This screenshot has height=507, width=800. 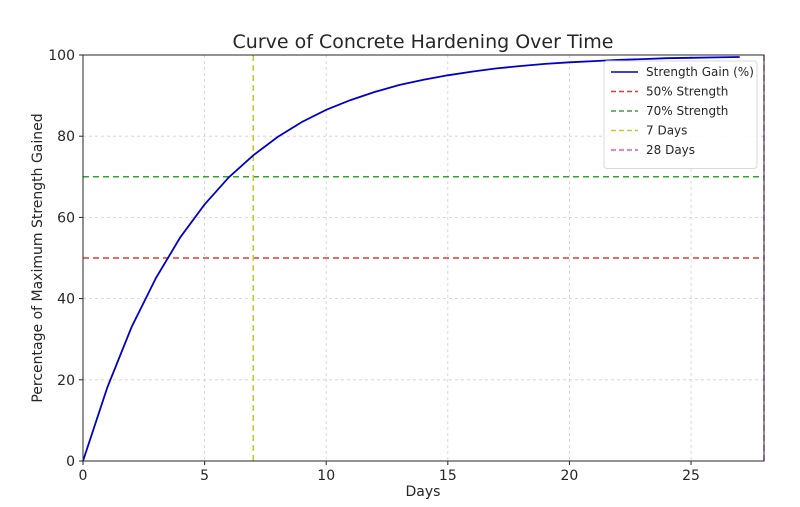 What do you see at coordinates (66, 218) in the screenshot?
I see `y-tick-label: 60` at bounding box center [66, 218].